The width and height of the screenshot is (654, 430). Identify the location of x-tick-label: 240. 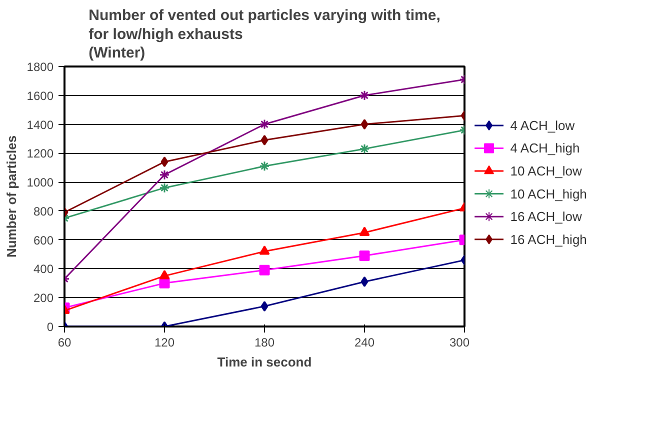
(364, 343).